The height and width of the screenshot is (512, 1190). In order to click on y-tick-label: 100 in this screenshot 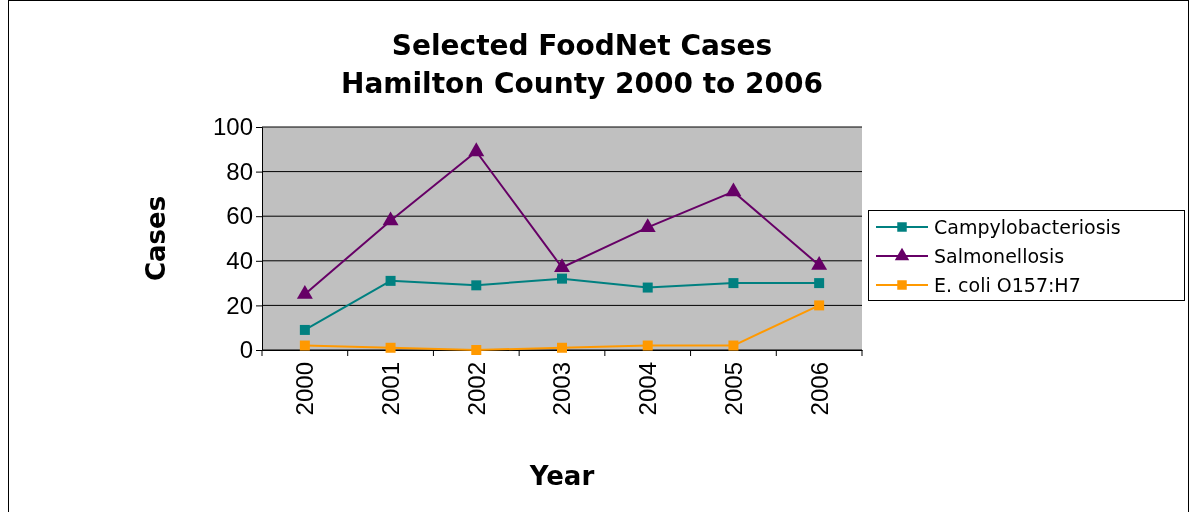, I will do `click(232, 127)`.